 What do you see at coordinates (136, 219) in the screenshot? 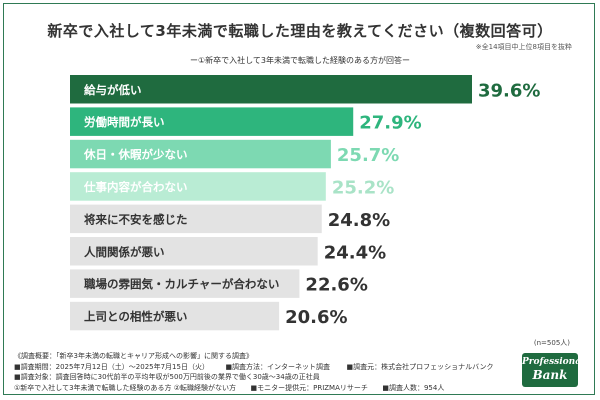
I see `bar-label-5: 将来に不安を感じた` at bounding box center [136, 219].